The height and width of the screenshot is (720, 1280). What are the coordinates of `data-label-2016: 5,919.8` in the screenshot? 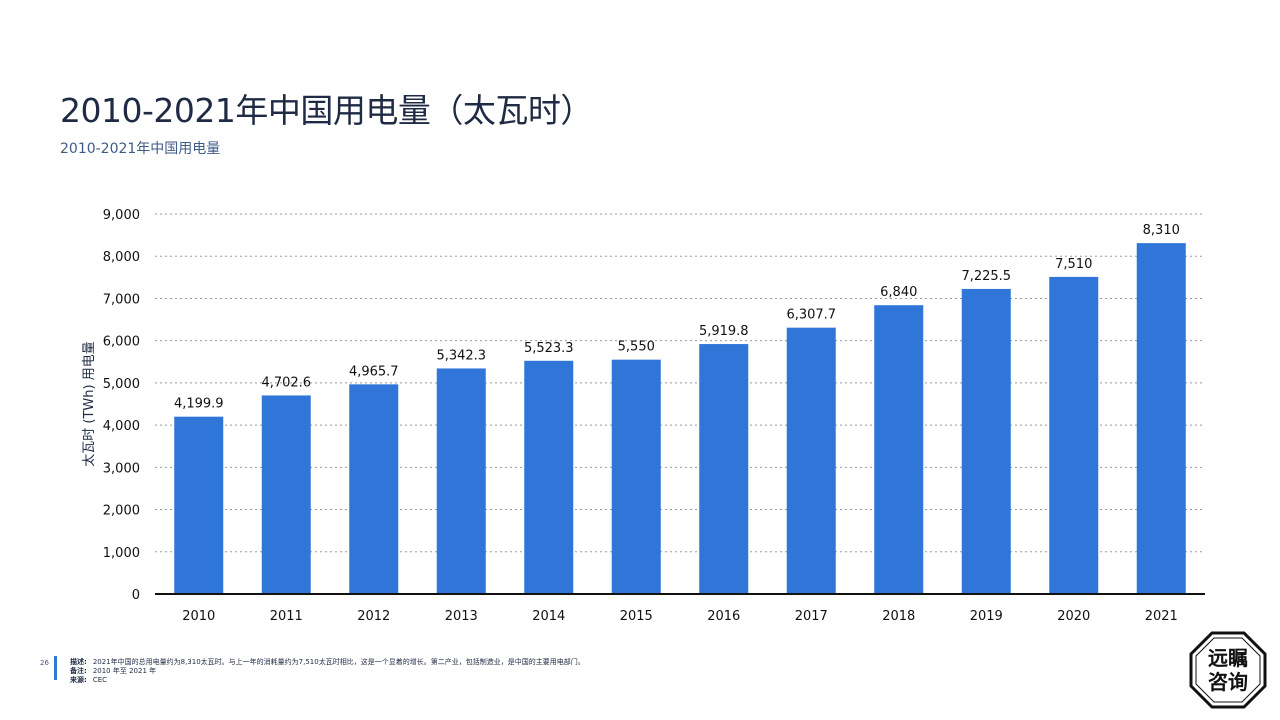 It's located at (724, 331).